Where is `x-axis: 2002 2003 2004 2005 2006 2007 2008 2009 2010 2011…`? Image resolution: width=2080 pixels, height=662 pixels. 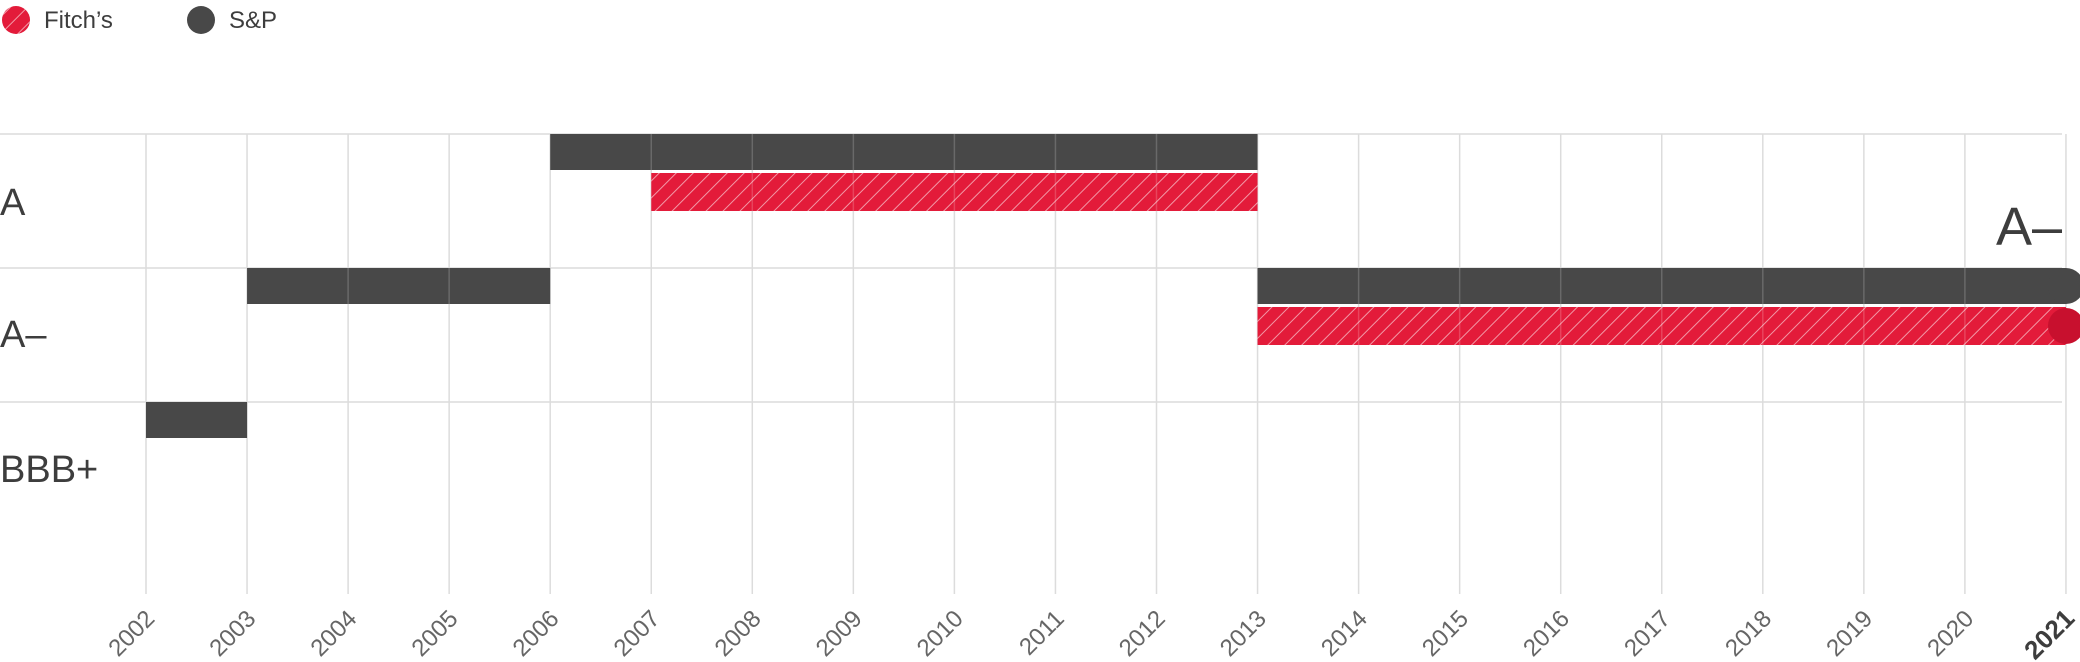
x-axis: 2002 2003 2004 2005 2006 2007 2008 2009 2010 2011… is located at coordinates (1091, 632).